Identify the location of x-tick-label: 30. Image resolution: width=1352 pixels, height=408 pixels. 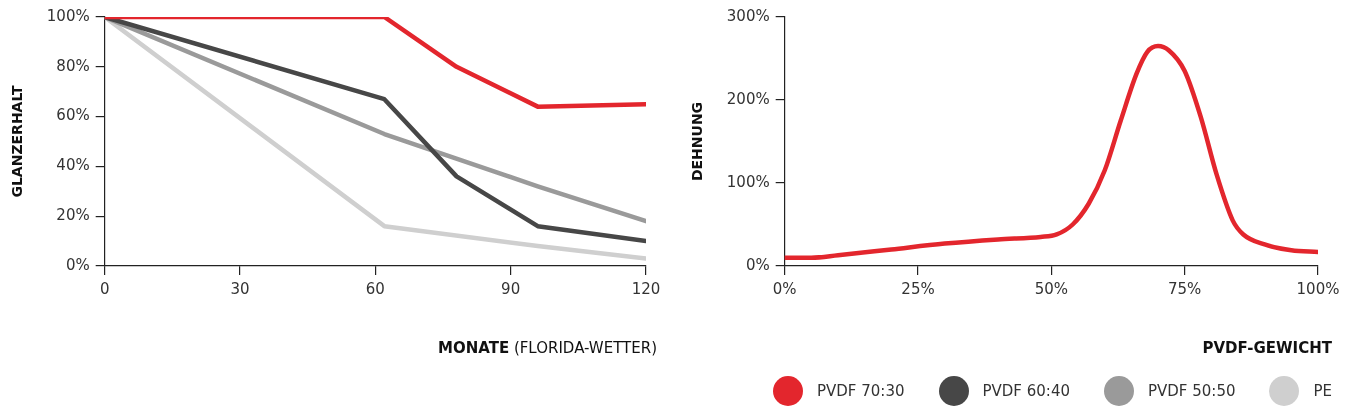
(240, 288).